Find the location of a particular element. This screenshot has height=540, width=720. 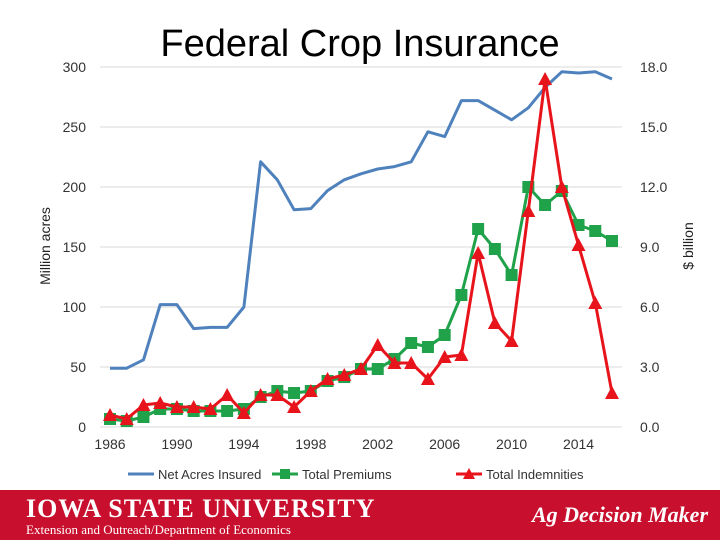

legend-label-total-premiums: Total Premiums is located at coordinates (347, 474).